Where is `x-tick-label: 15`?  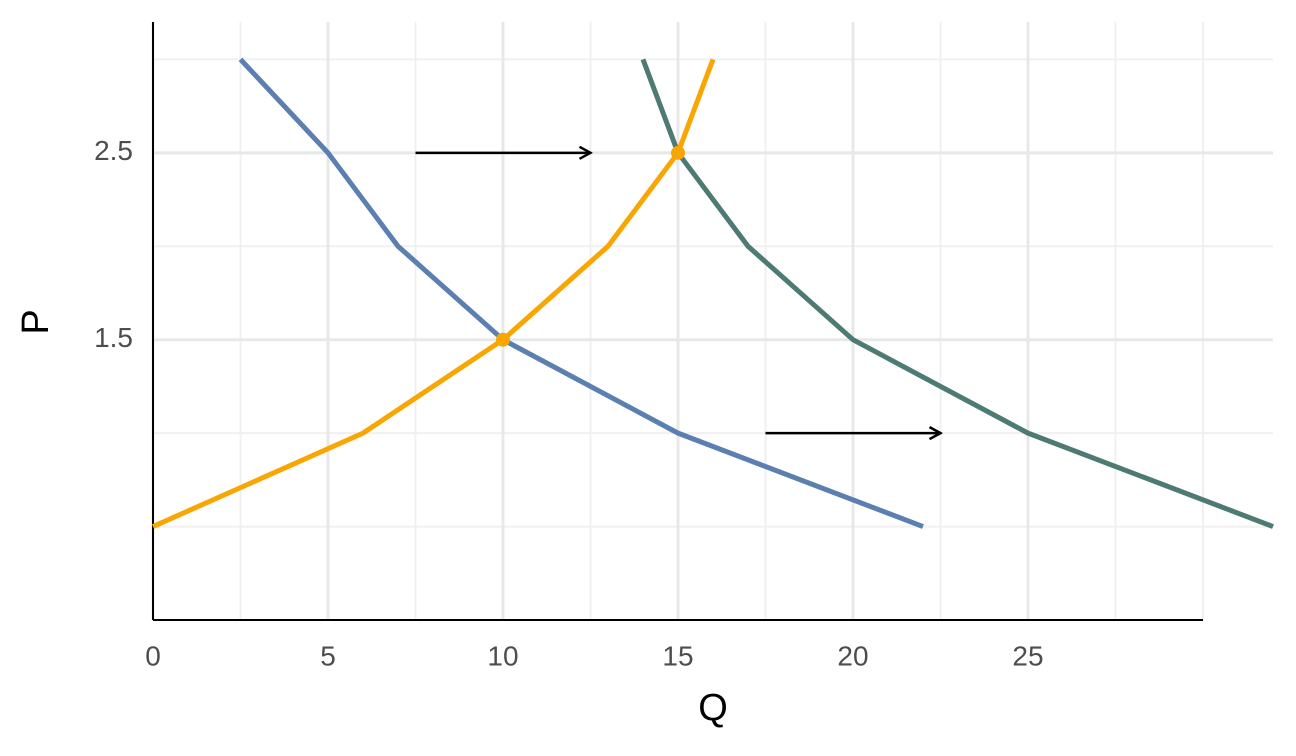 x-tick-label: 15 is located at coordinates (677, 655).